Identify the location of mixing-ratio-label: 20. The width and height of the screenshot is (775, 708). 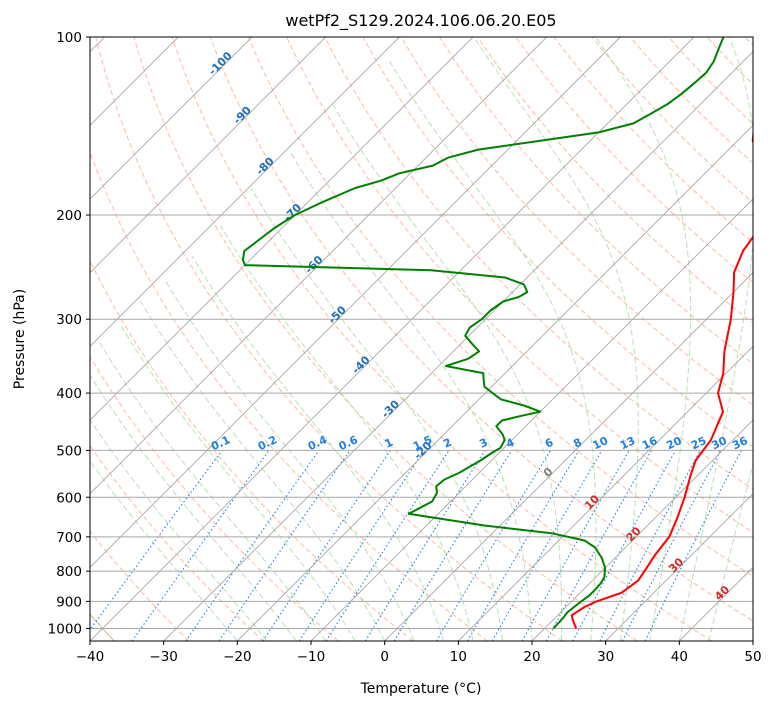
(674, 443).